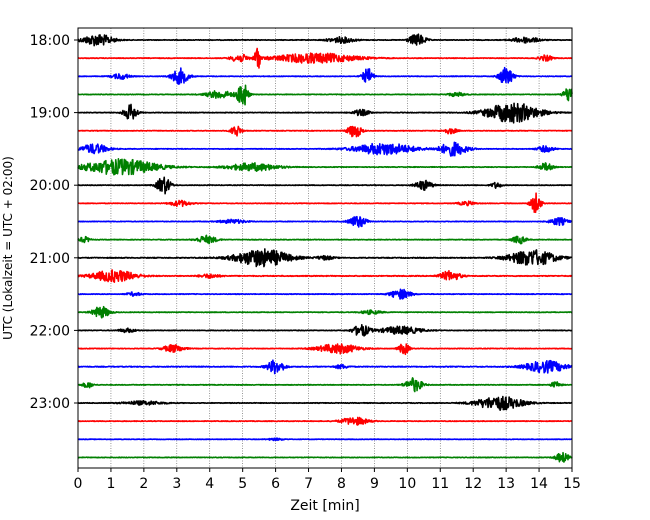 This screenshot has width=650, height=520. I want to click on x-tick-label: 4, so click(209, 484).